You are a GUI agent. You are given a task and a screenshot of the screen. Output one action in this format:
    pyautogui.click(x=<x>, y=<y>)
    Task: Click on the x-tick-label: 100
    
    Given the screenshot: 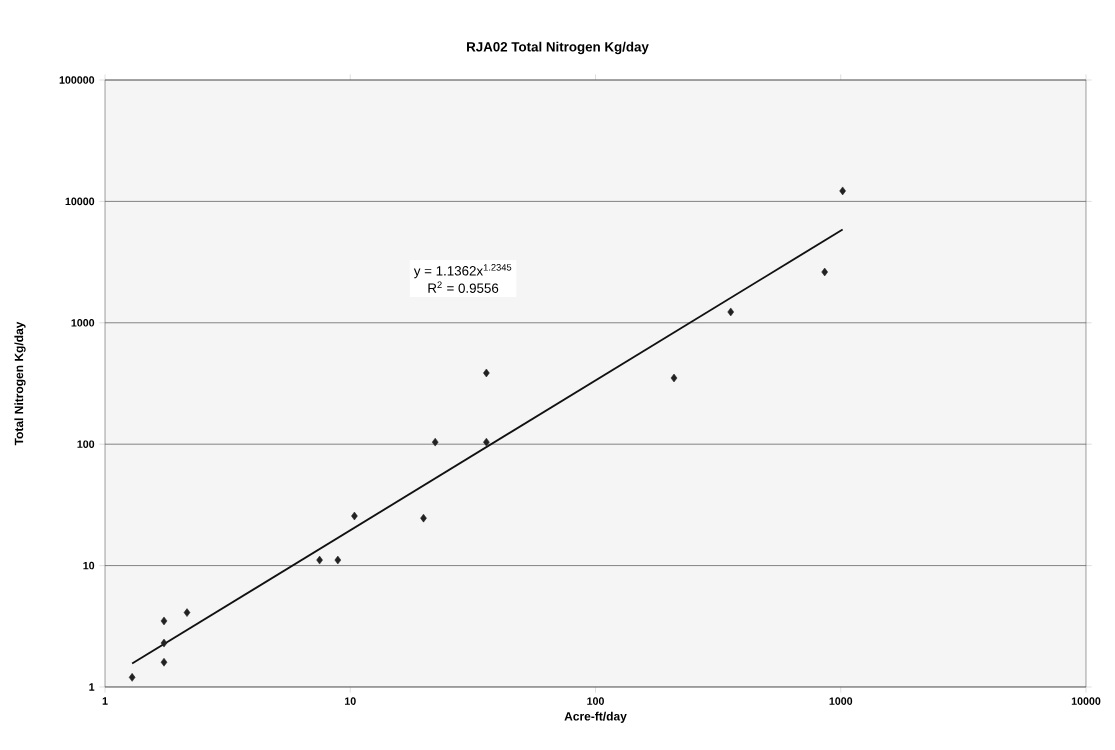 What is the action you would take?
    pyautogui.click(x=595, y=701)
    